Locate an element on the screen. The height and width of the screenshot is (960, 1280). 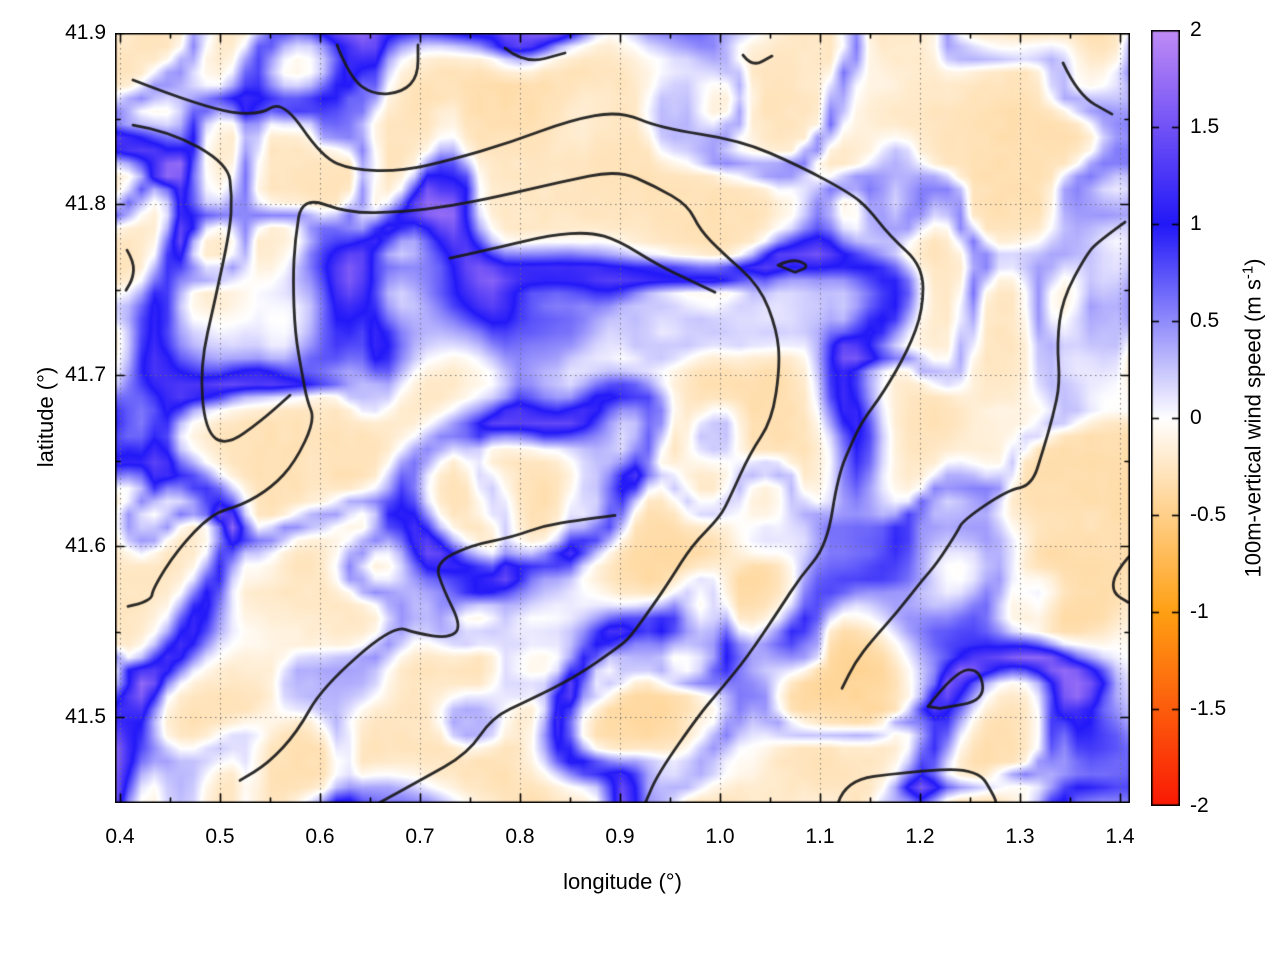
x-tick-label: 0.4 is located at coordinates (120, 836).